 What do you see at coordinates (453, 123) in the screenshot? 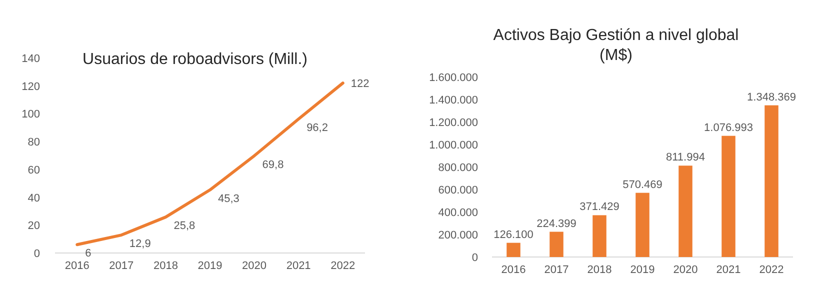
I see `y-tick-label: 1.200.000` at bounding box center [453, 123].